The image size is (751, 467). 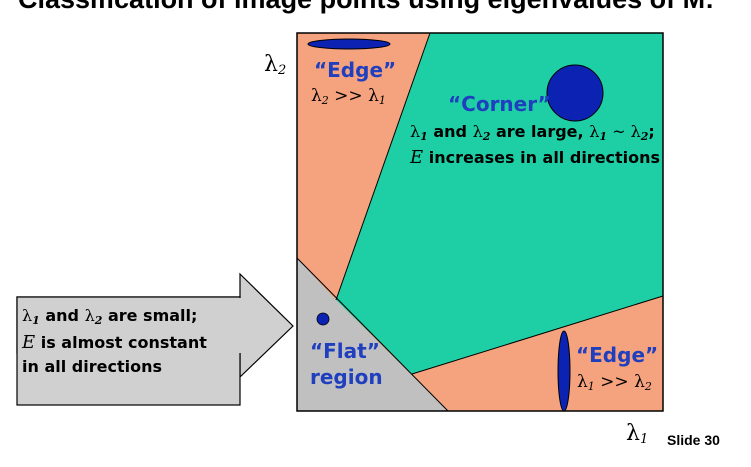 I want to click on corner-lambda-d: λ, so click(x=635, y=131).